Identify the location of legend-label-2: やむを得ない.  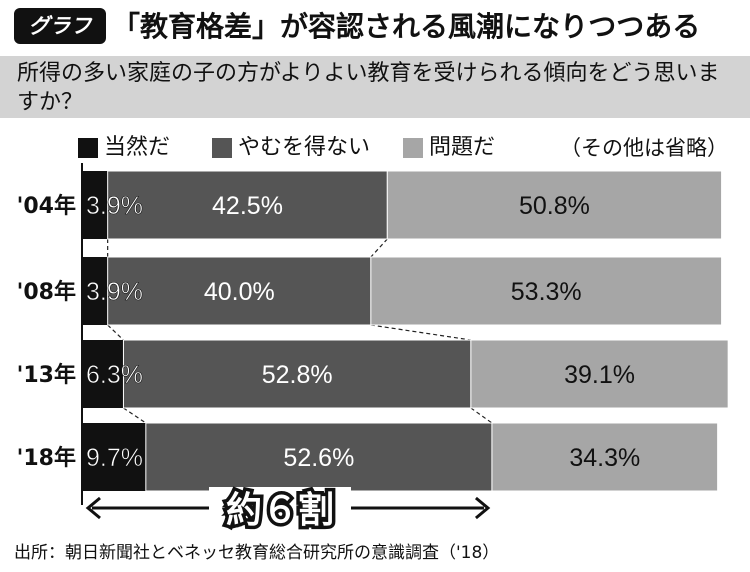
(304, 147).